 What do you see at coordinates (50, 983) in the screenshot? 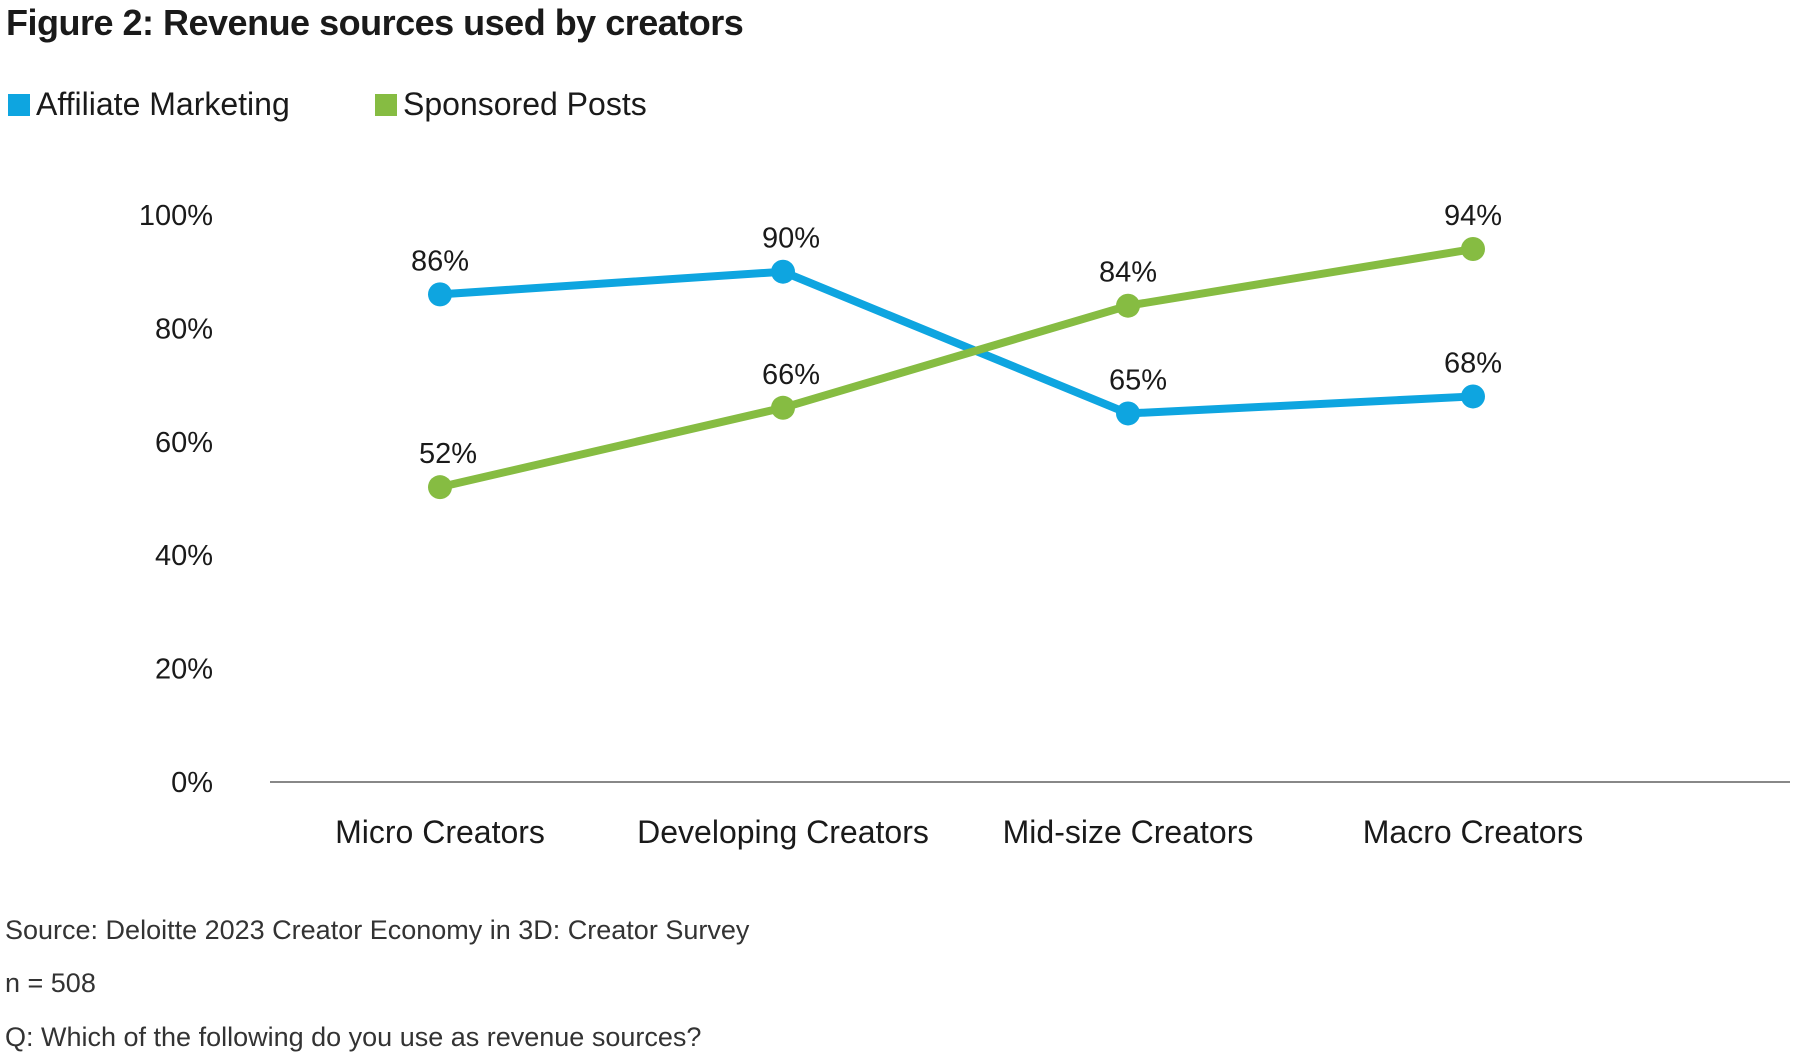
I see `sample-size: n = 508` at bounding box center [50, 983].